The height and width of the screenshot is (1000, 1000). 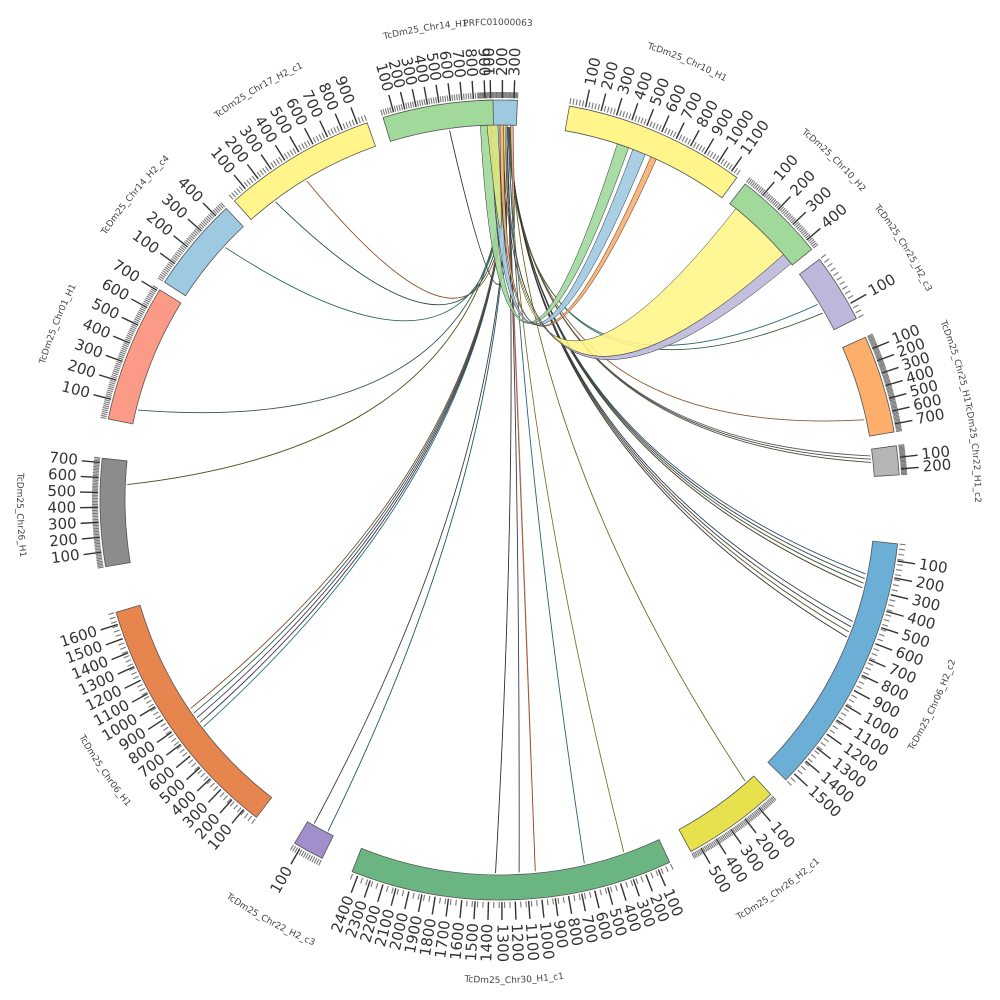 What do you see at coordinates (513, 979) in the screenshot?
I see `segment-name-tcdm25-chr30-h1-c1: TcDm25_Chr30_H1_c1` at bounding box center [513, 979].